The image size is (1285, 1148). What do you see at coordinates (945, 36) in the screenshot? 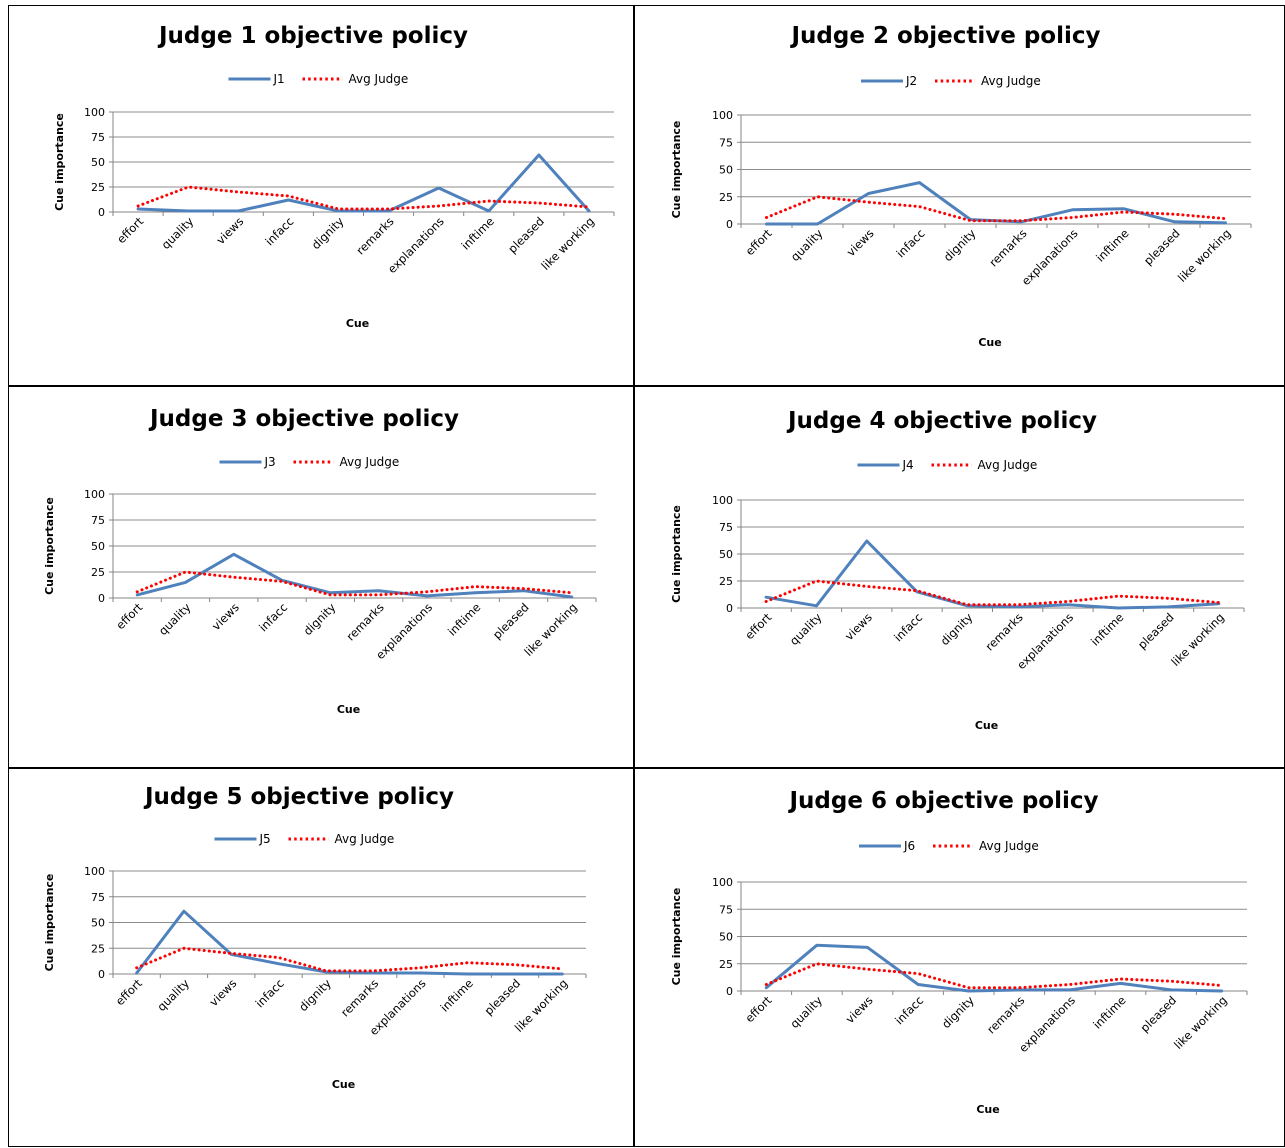
I see `chart-title: Judge 2 objective policy` at bounding box center [945, 36].